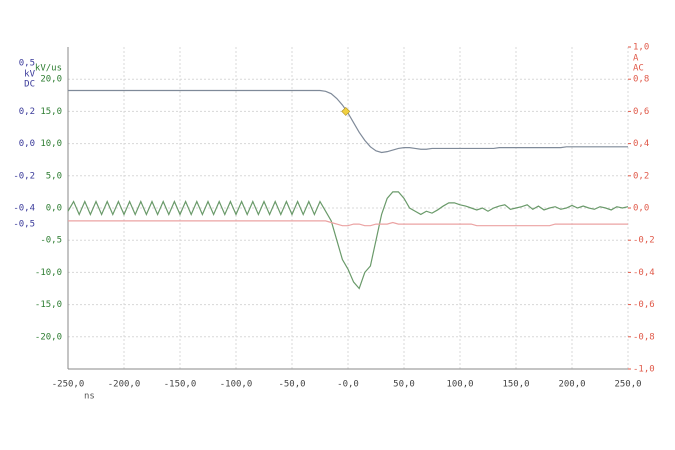 This screenshot has width=675, height=450. Describe the element at coordinates (644, 370) in the screenshot. I see `y2-tick-label: -1,0` at that location.